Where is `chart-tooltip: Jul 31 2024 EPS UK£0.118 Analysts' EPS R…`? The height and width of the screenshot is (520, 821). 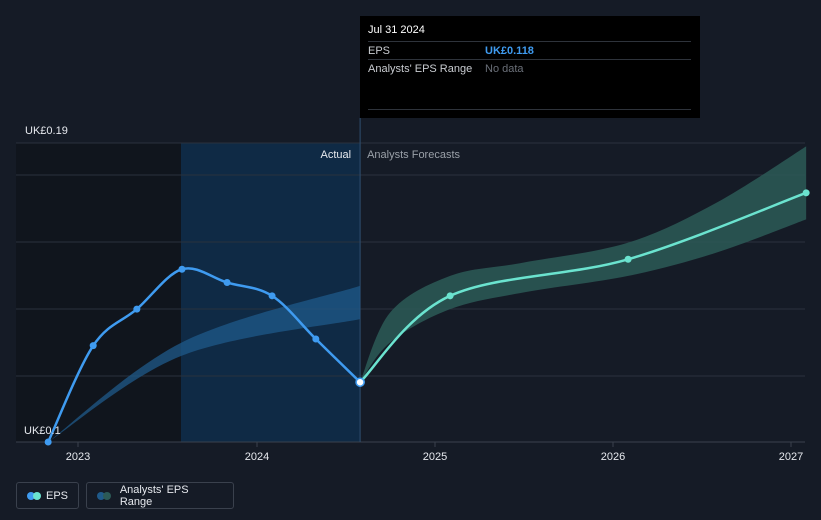
chart-tooltip: Jul 31 2024 EPS UK£0.118 Analysts' EPS R… is located at coordinates (530, 67).